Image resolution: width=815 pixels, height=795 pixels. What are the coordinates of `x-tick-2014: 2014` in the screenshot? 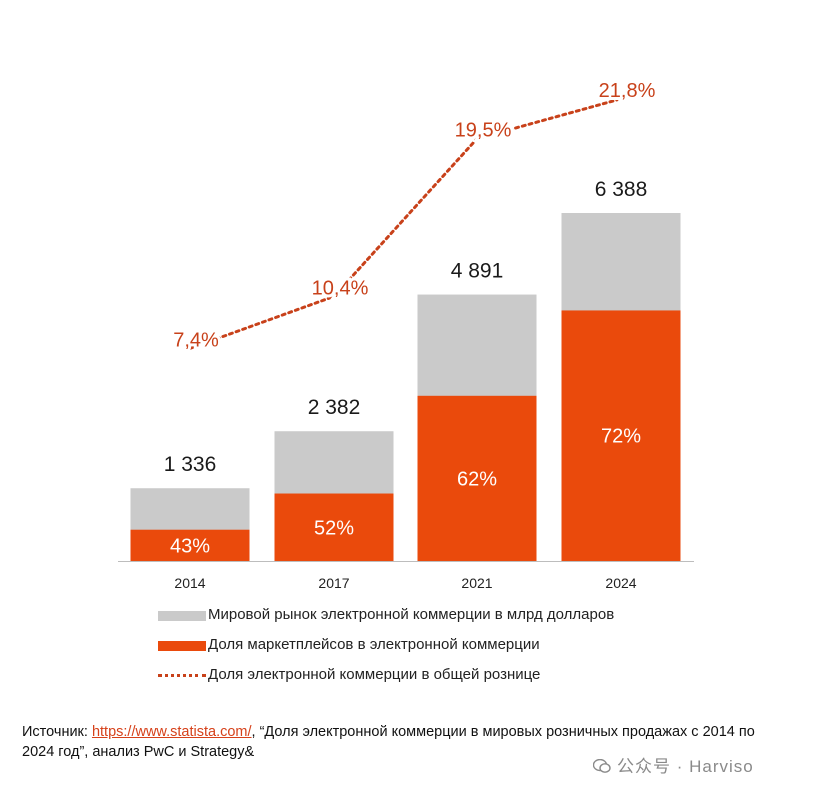 It's located at (189, 583).